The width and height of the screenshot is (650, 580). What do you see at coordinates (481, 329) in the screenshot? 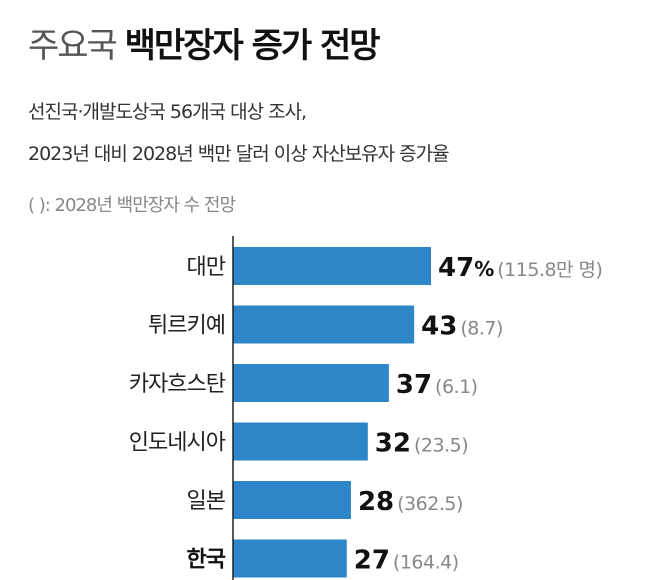
I see `secondary-label: (8.7)` at bounding box center [481, 329].